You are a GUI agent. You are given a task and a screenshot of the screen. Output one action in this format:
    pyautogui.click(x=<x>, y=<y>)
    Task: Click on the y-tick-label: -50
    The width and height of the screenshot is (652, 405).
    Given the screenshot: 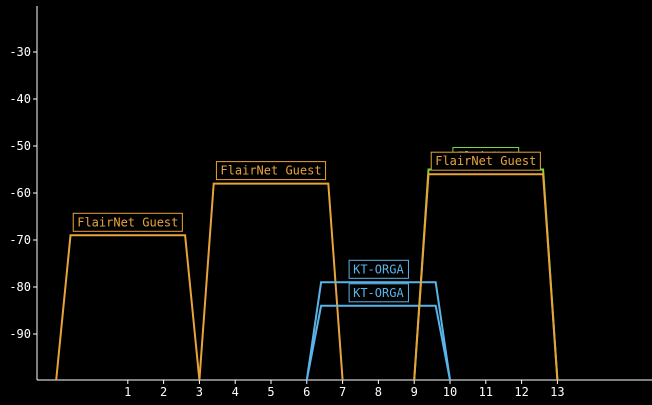 What is the action you would take?
    pyautogui.click(x=20, y=146)
    